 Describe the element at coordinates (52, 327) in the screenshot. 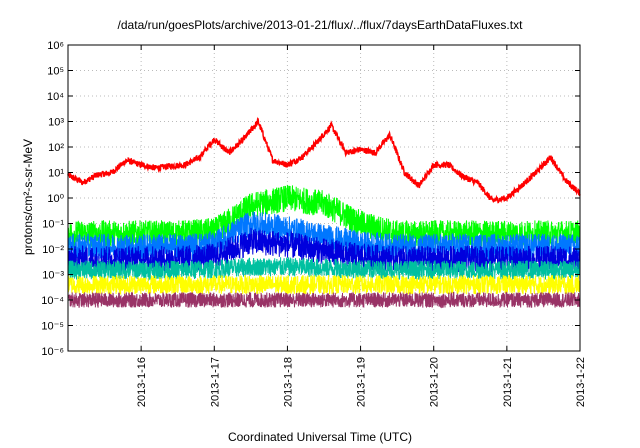

I see `y-tick-label: 10⁻⁵` at that location.